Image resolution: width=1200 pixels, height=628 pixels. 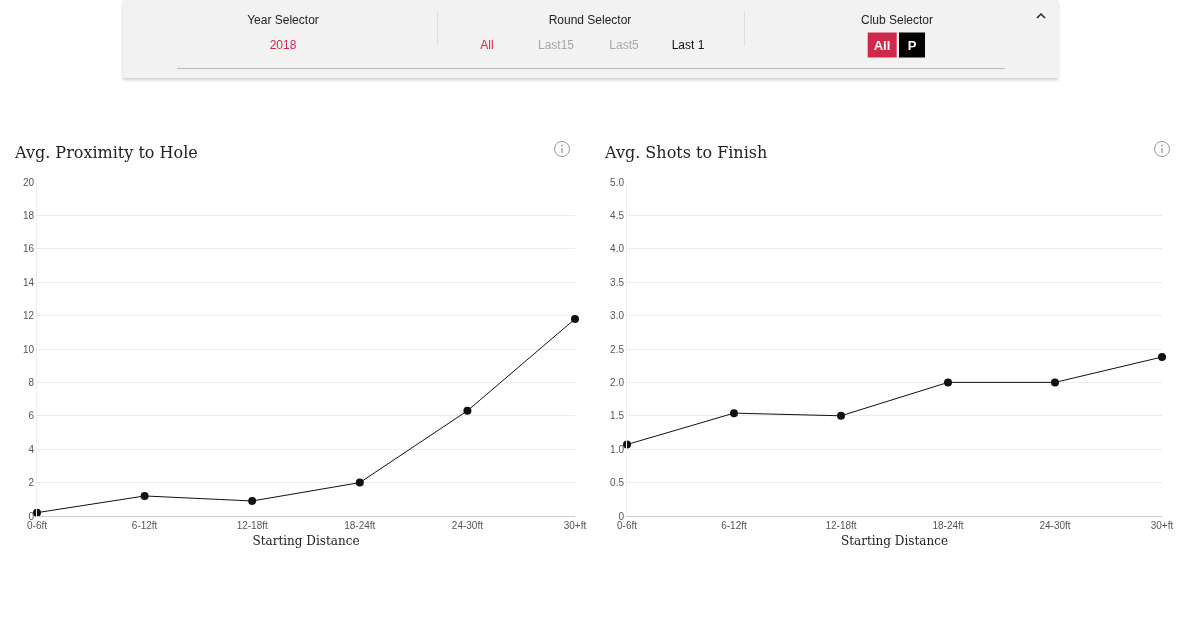 What do you see at coordinates (617, 282) in the screenshot?
I see `y-tick-label: 3.5` at bounding box center [617, 282].